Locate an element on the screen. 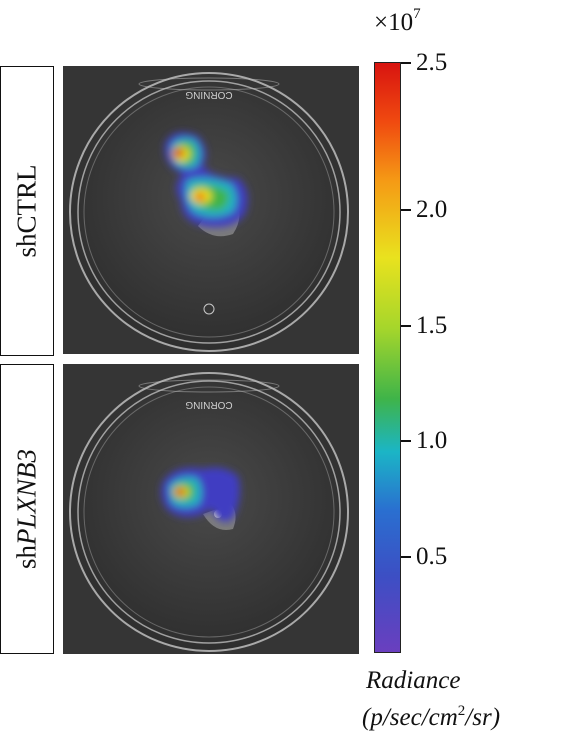 Image resolution: width=563 pixels, height=741 pixels. colorbar-unit: (p/sec/cm2/sr) is located at coordinates (431, 717).